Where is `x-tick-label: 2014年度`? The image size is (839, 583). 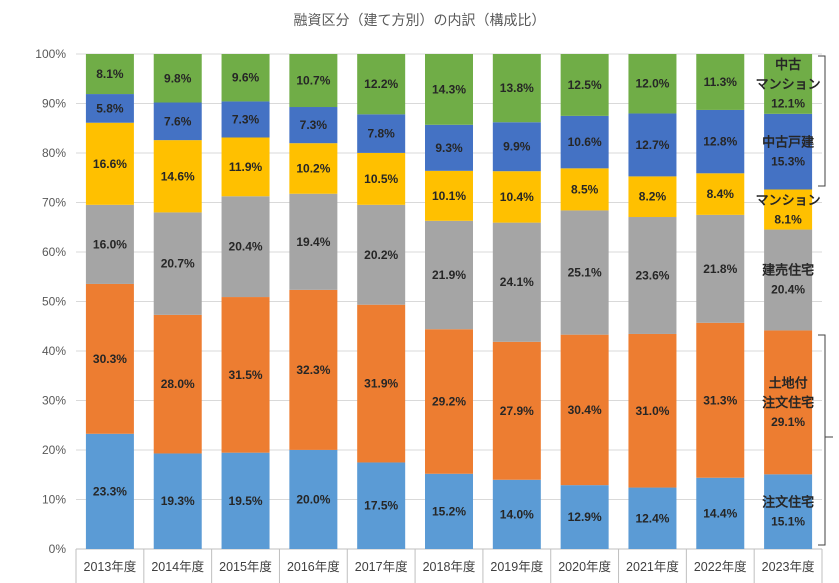
x-tick-label: 2014年度 is located at coordinates (177, 566).